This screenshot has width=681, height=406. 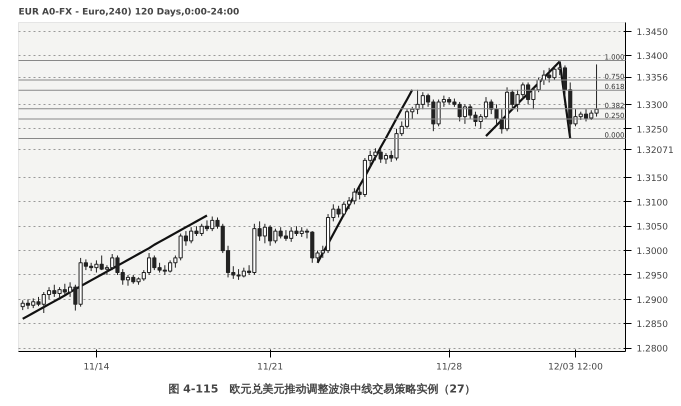 What do you see at coordinates (652, 252) in the screenshot?
I see `y-tick-label: 1.3000` at bounding box center [652, 252].